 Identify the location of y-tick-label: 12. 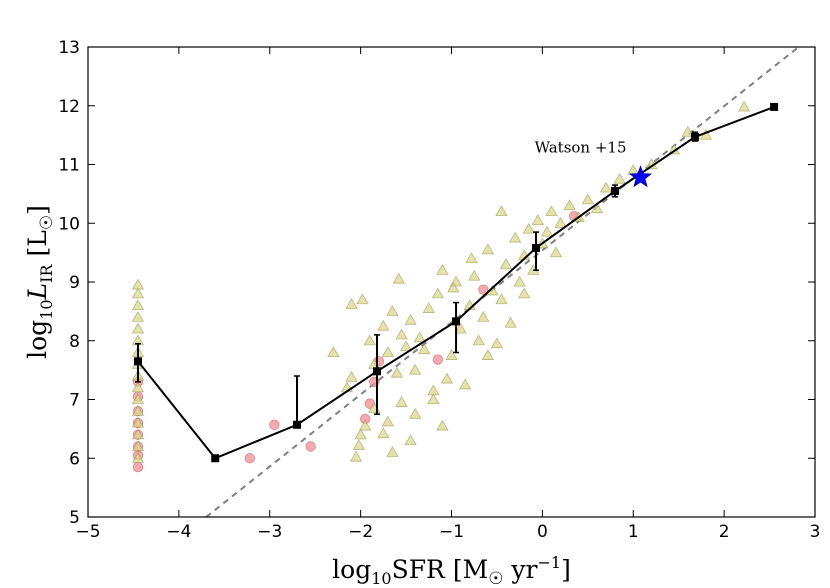
(69, 107).